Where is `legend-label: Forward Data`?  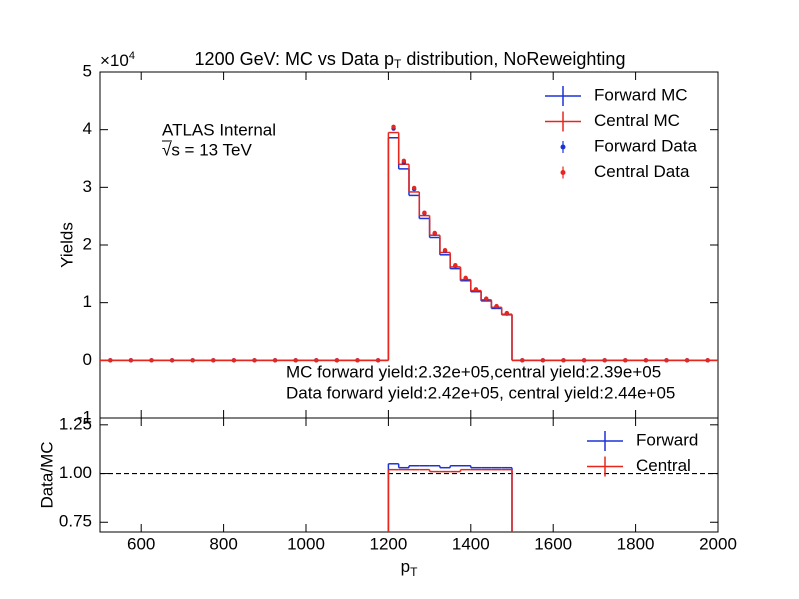
legend-label: Forward Data is located at coordinates (646, 145).